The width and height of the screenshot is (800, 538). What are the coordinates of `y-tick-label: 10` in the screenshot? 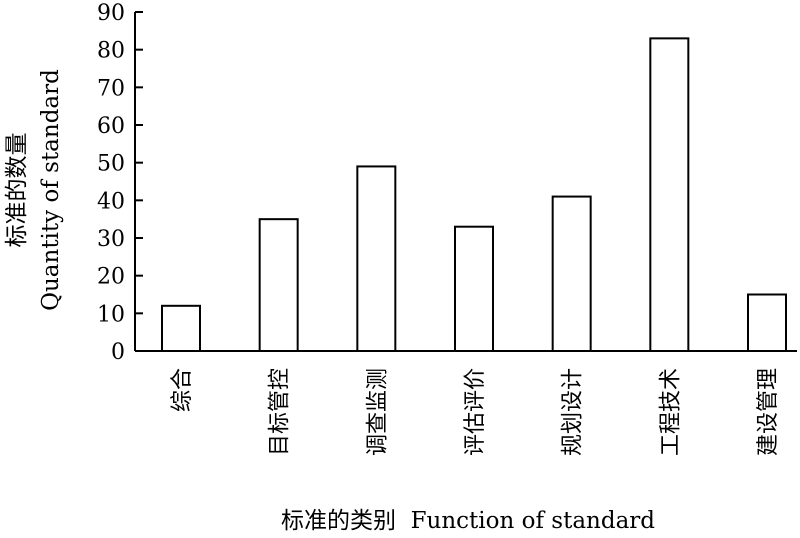 It's located at (111, 314).